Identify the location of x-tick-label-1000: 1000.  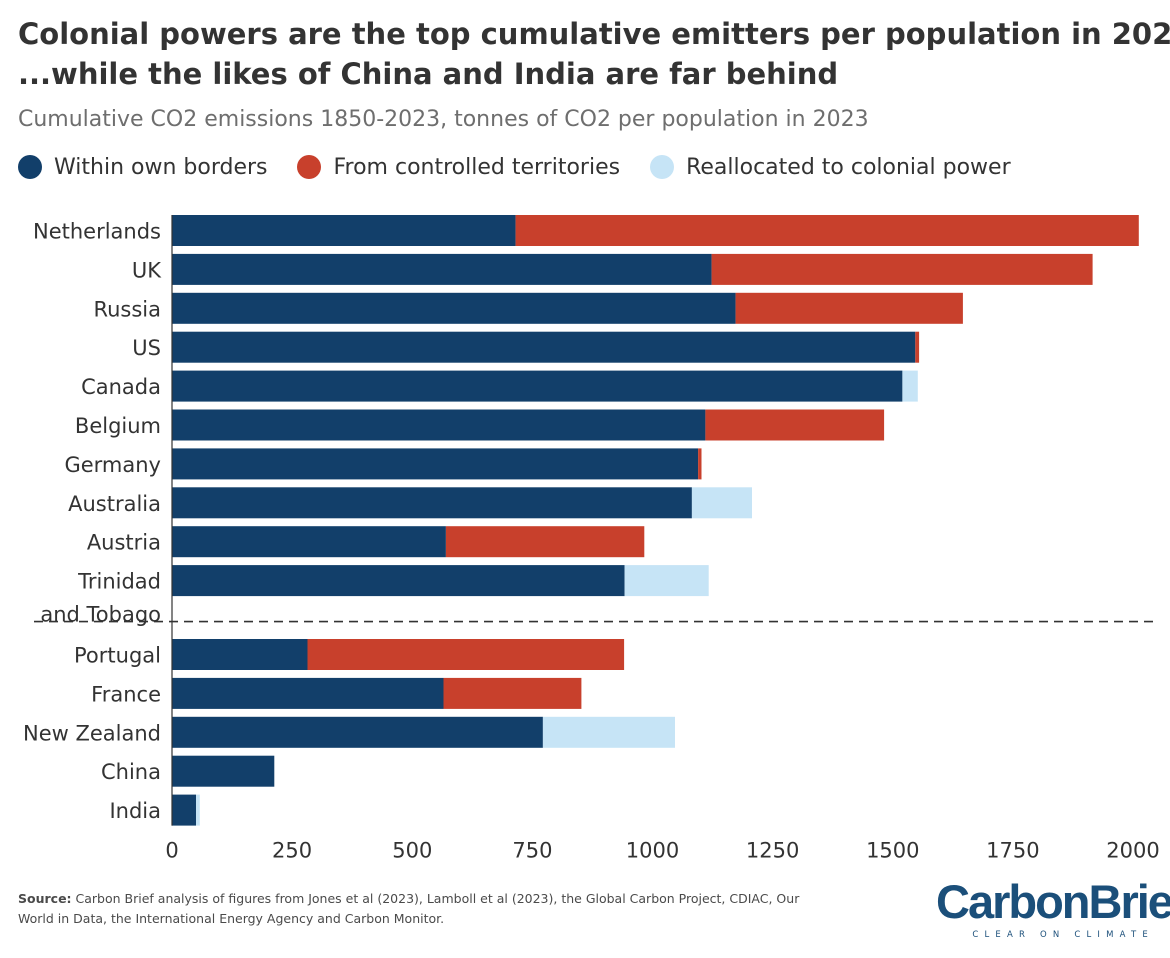
(652, 851).